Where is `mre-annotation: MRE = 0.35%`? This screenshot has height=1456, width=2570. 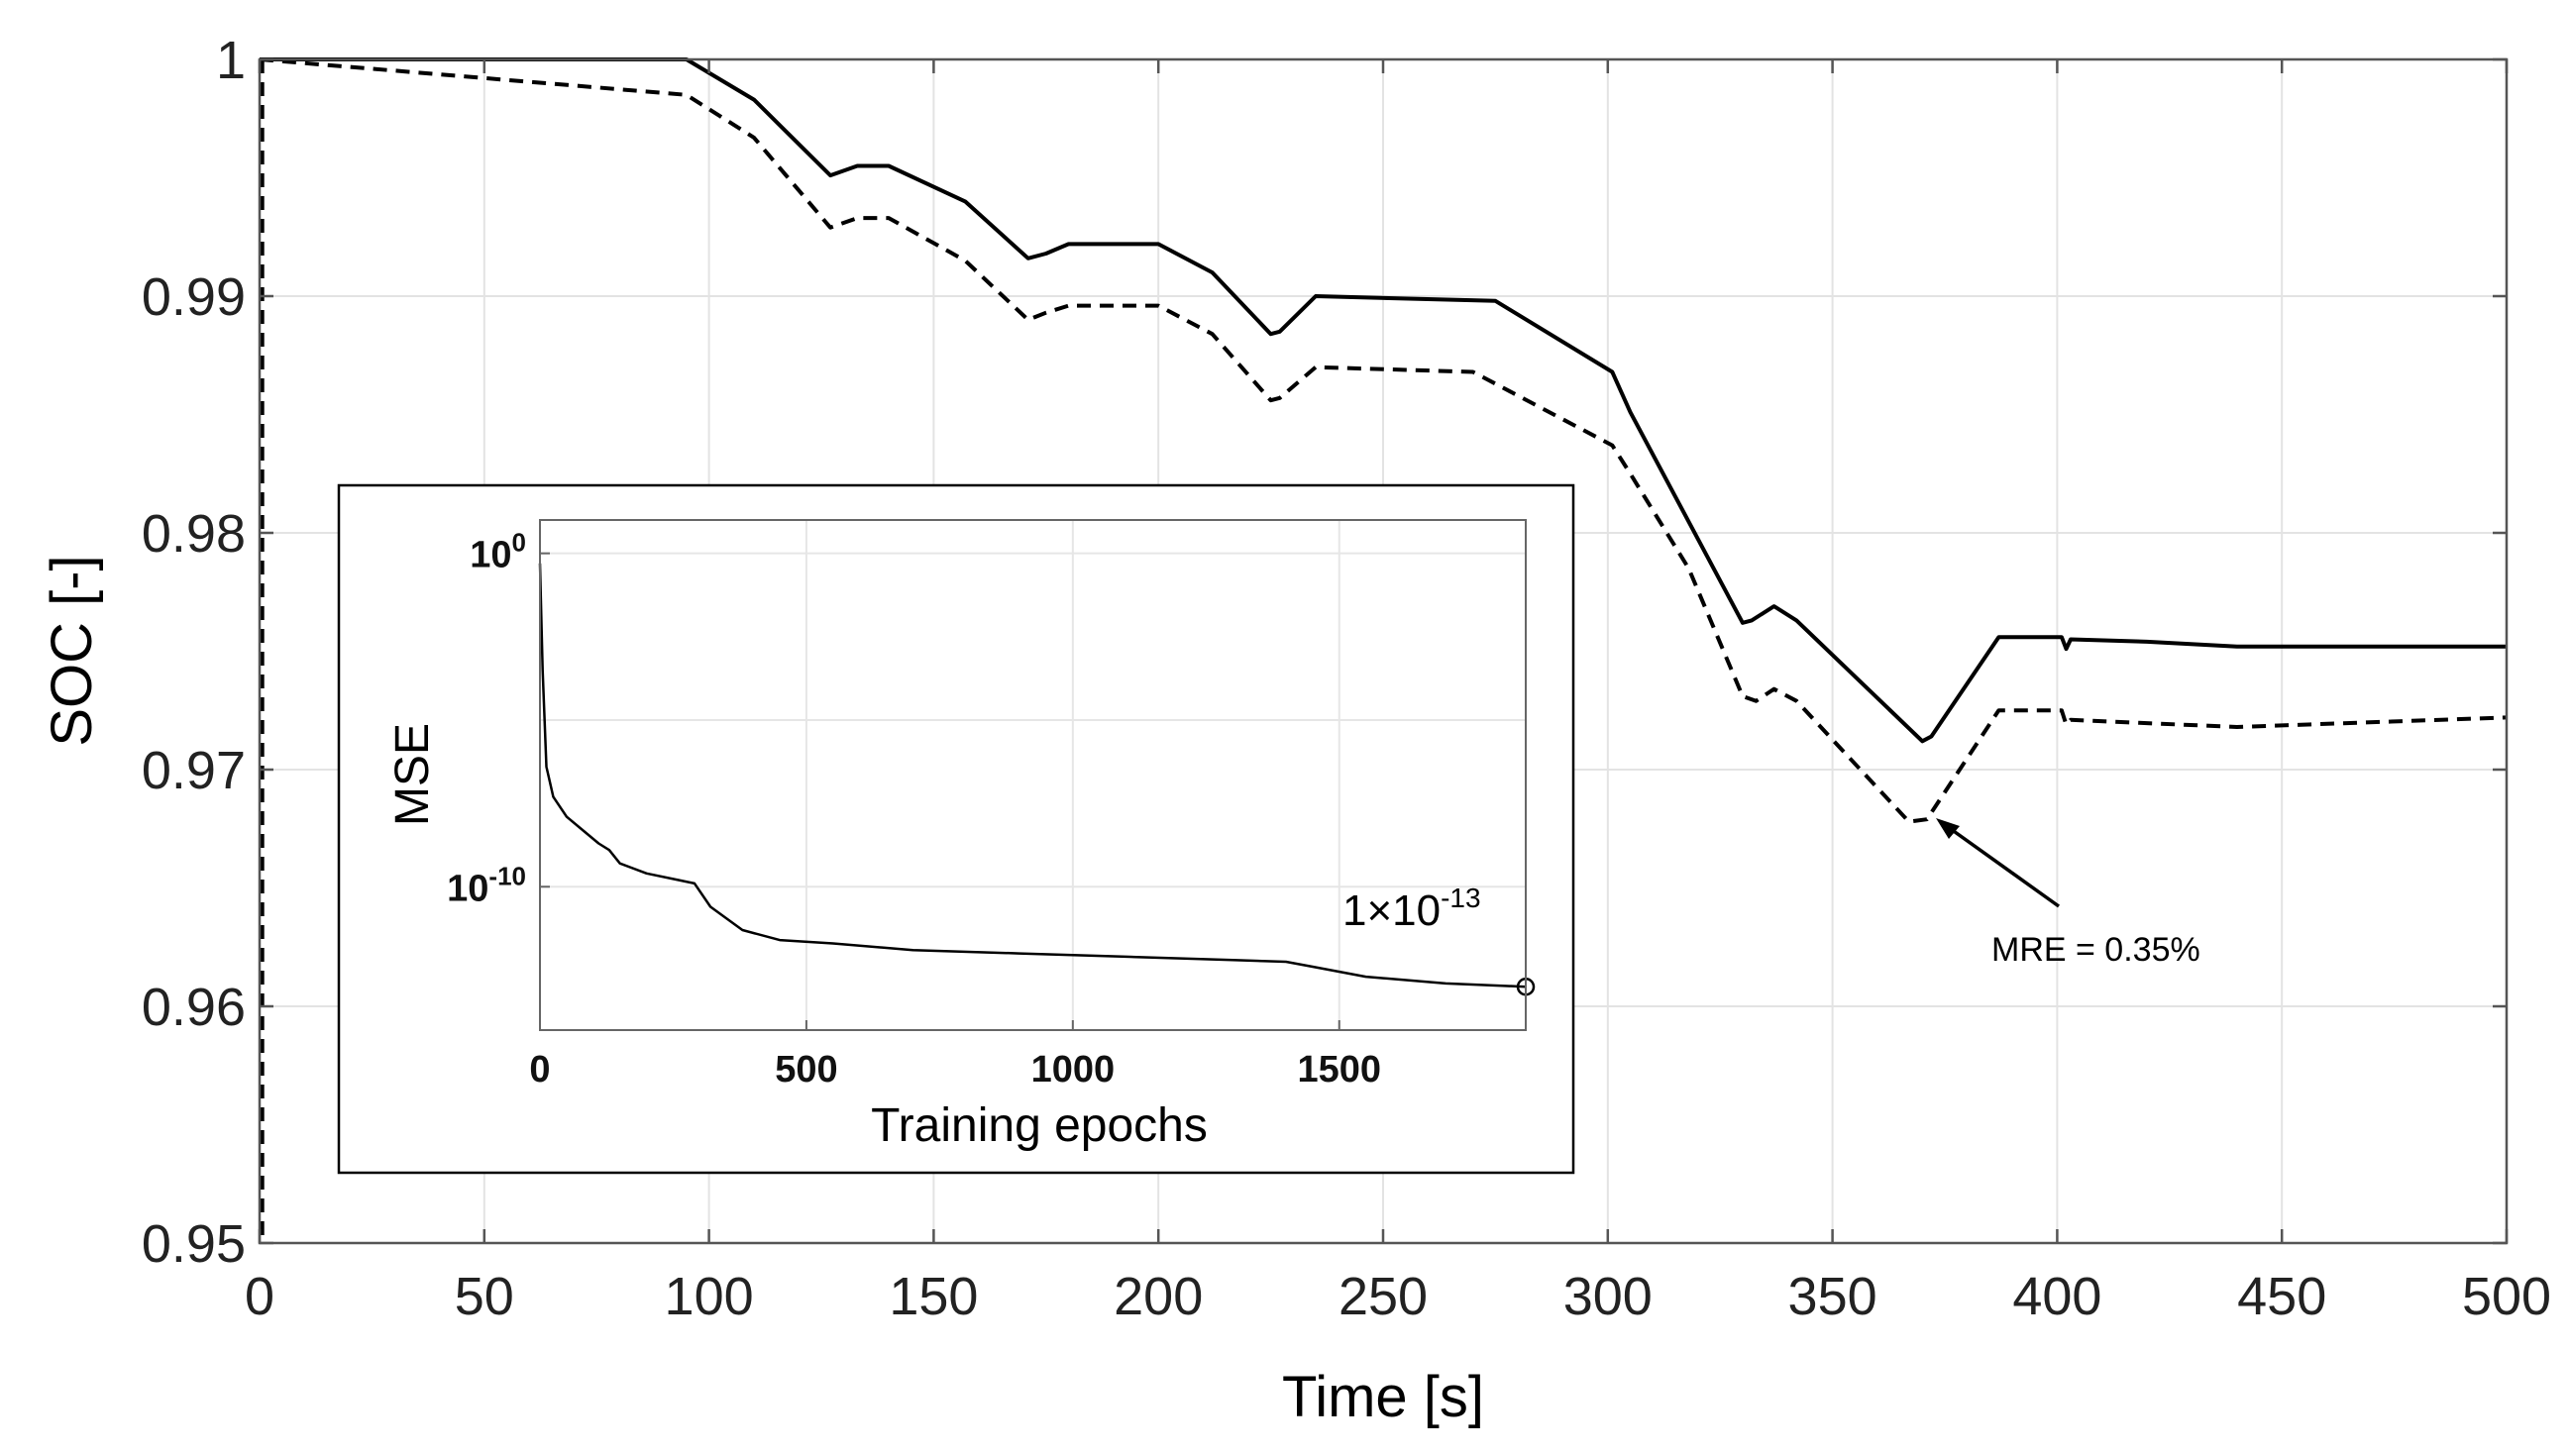 mre-annotation: MRE = 0.35% is located at coordinates (2068, 893).